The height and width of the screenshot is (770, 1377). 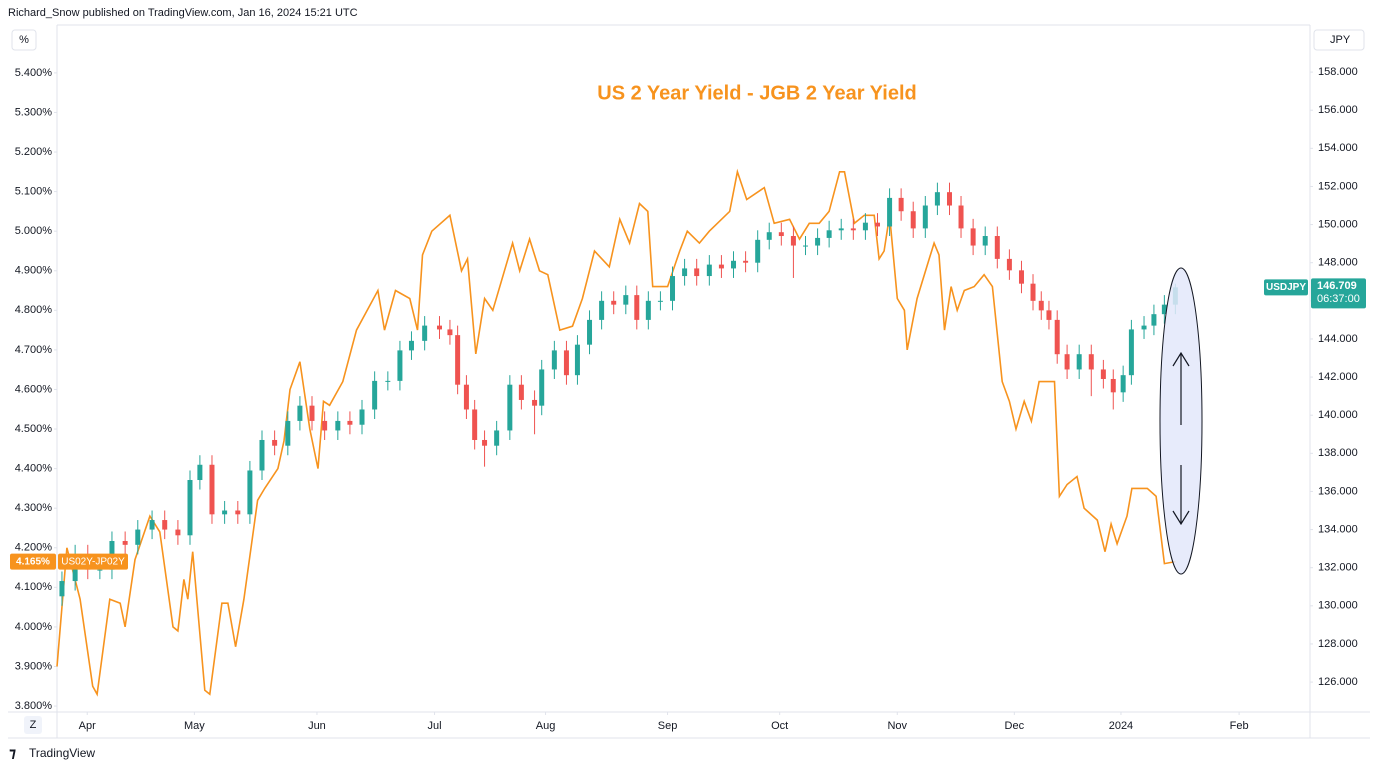 What do you see at coordinates (33, 561) in the screenshot?
I see `last-value-label: 4.165%` at bounding box center [33, 561].